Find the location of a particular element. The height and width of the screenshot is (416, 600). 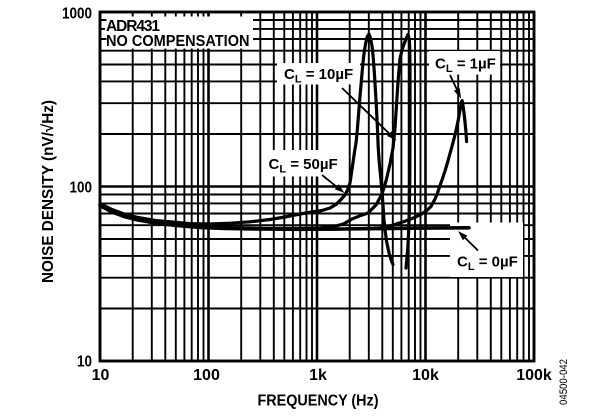

svg-text: 04500-042 is located at coordinates (564, 382).